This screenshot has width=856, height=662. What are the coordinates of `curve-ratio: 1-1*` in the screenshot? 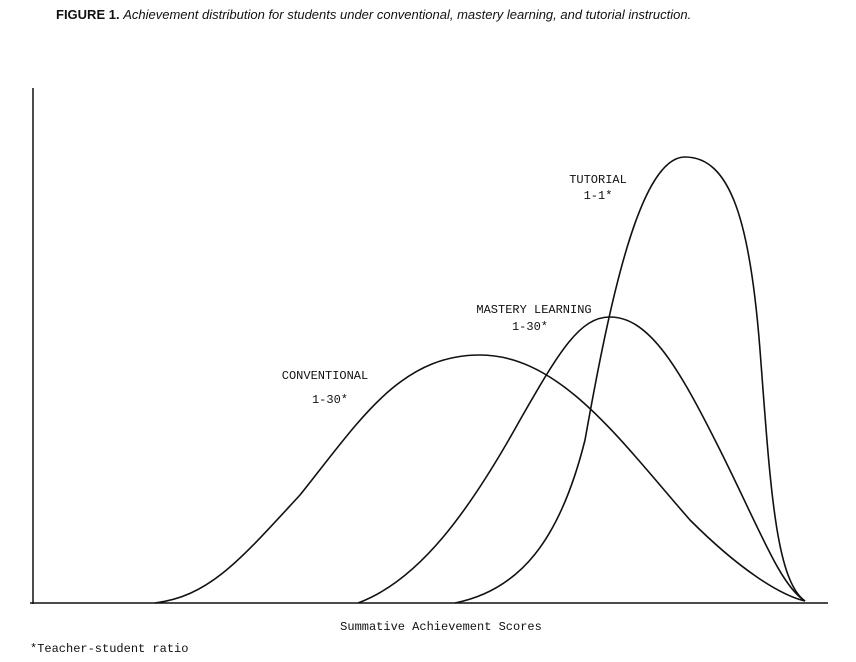 It's located at (598, 196).